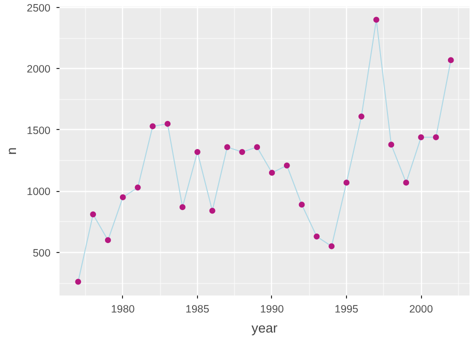  I want to click on y-tick-label: 1500, so click(38, 130).